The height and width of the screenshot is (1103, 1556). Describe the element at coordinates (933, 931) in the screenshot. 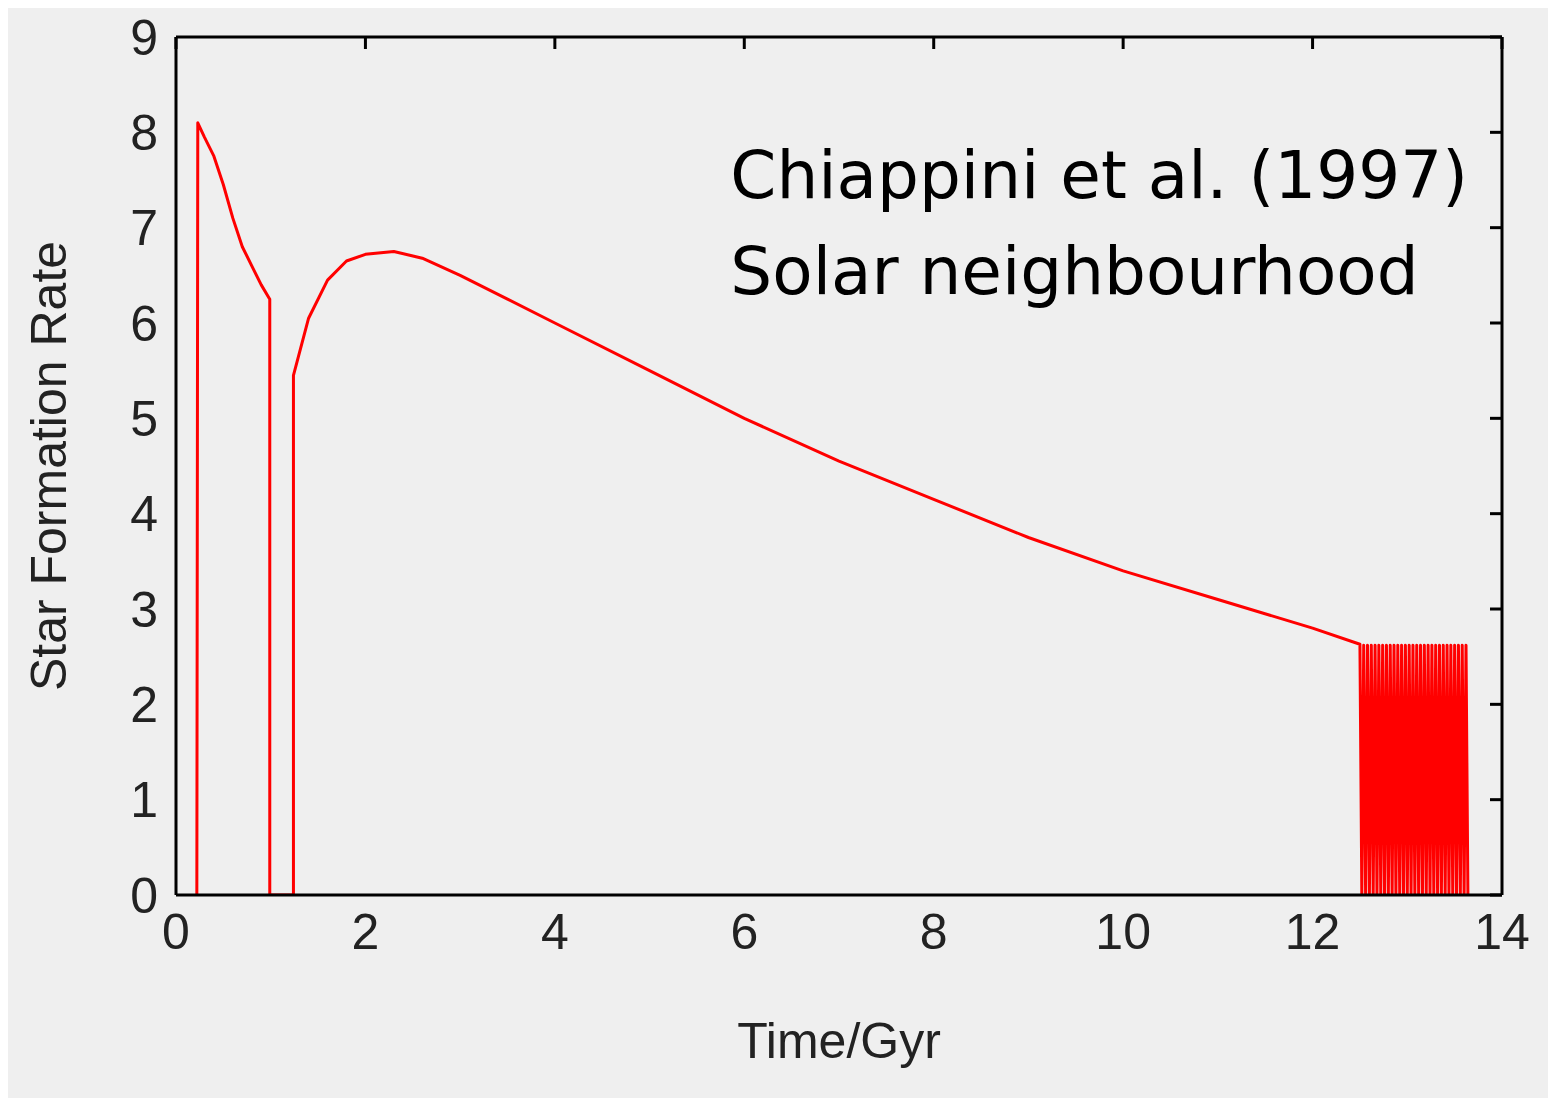

I see `x-tick-label: 8` at that location.